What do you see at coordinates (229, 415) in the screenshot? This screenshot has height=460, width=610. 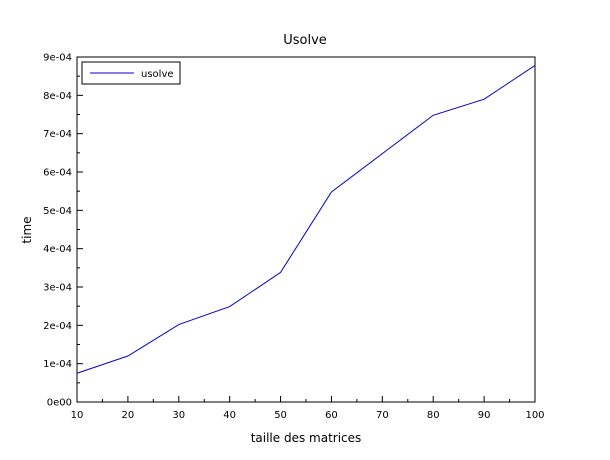 I see `x-tick-label: 40` at bounding box center [229, 415].